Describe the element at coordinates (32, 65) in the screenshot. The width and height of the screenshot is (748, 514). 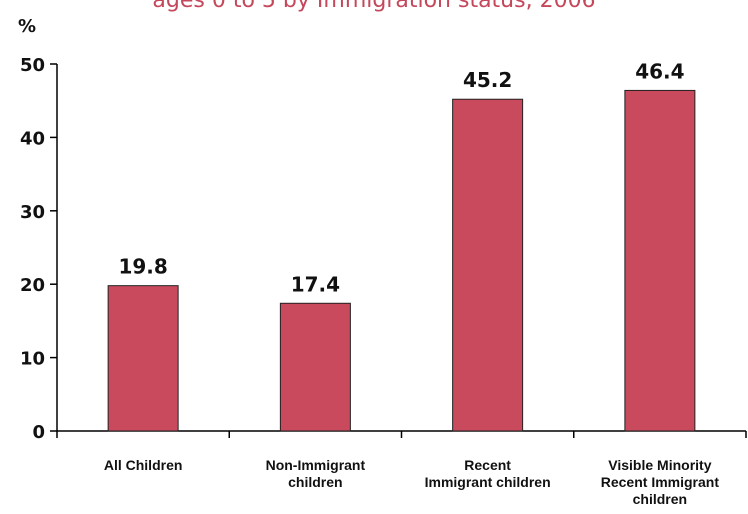
I see `y-tick-label-50: 50` at that location.